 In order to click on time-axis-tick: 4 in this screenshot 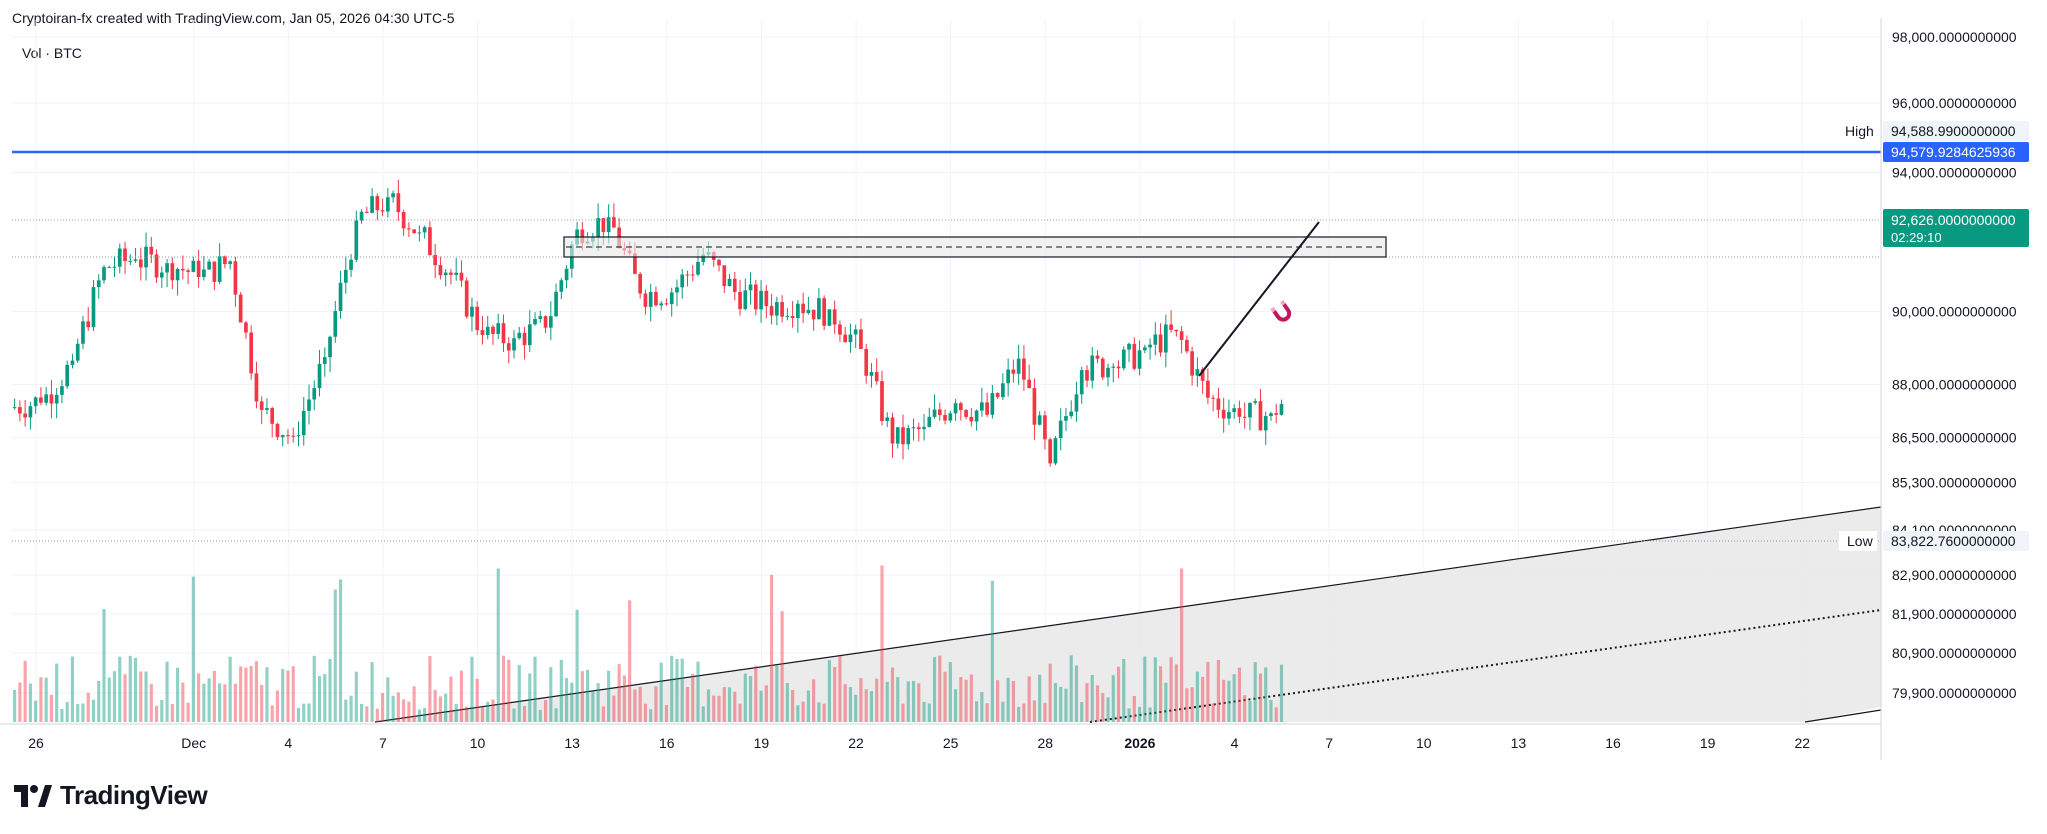, I will do `click(288, 743)`.